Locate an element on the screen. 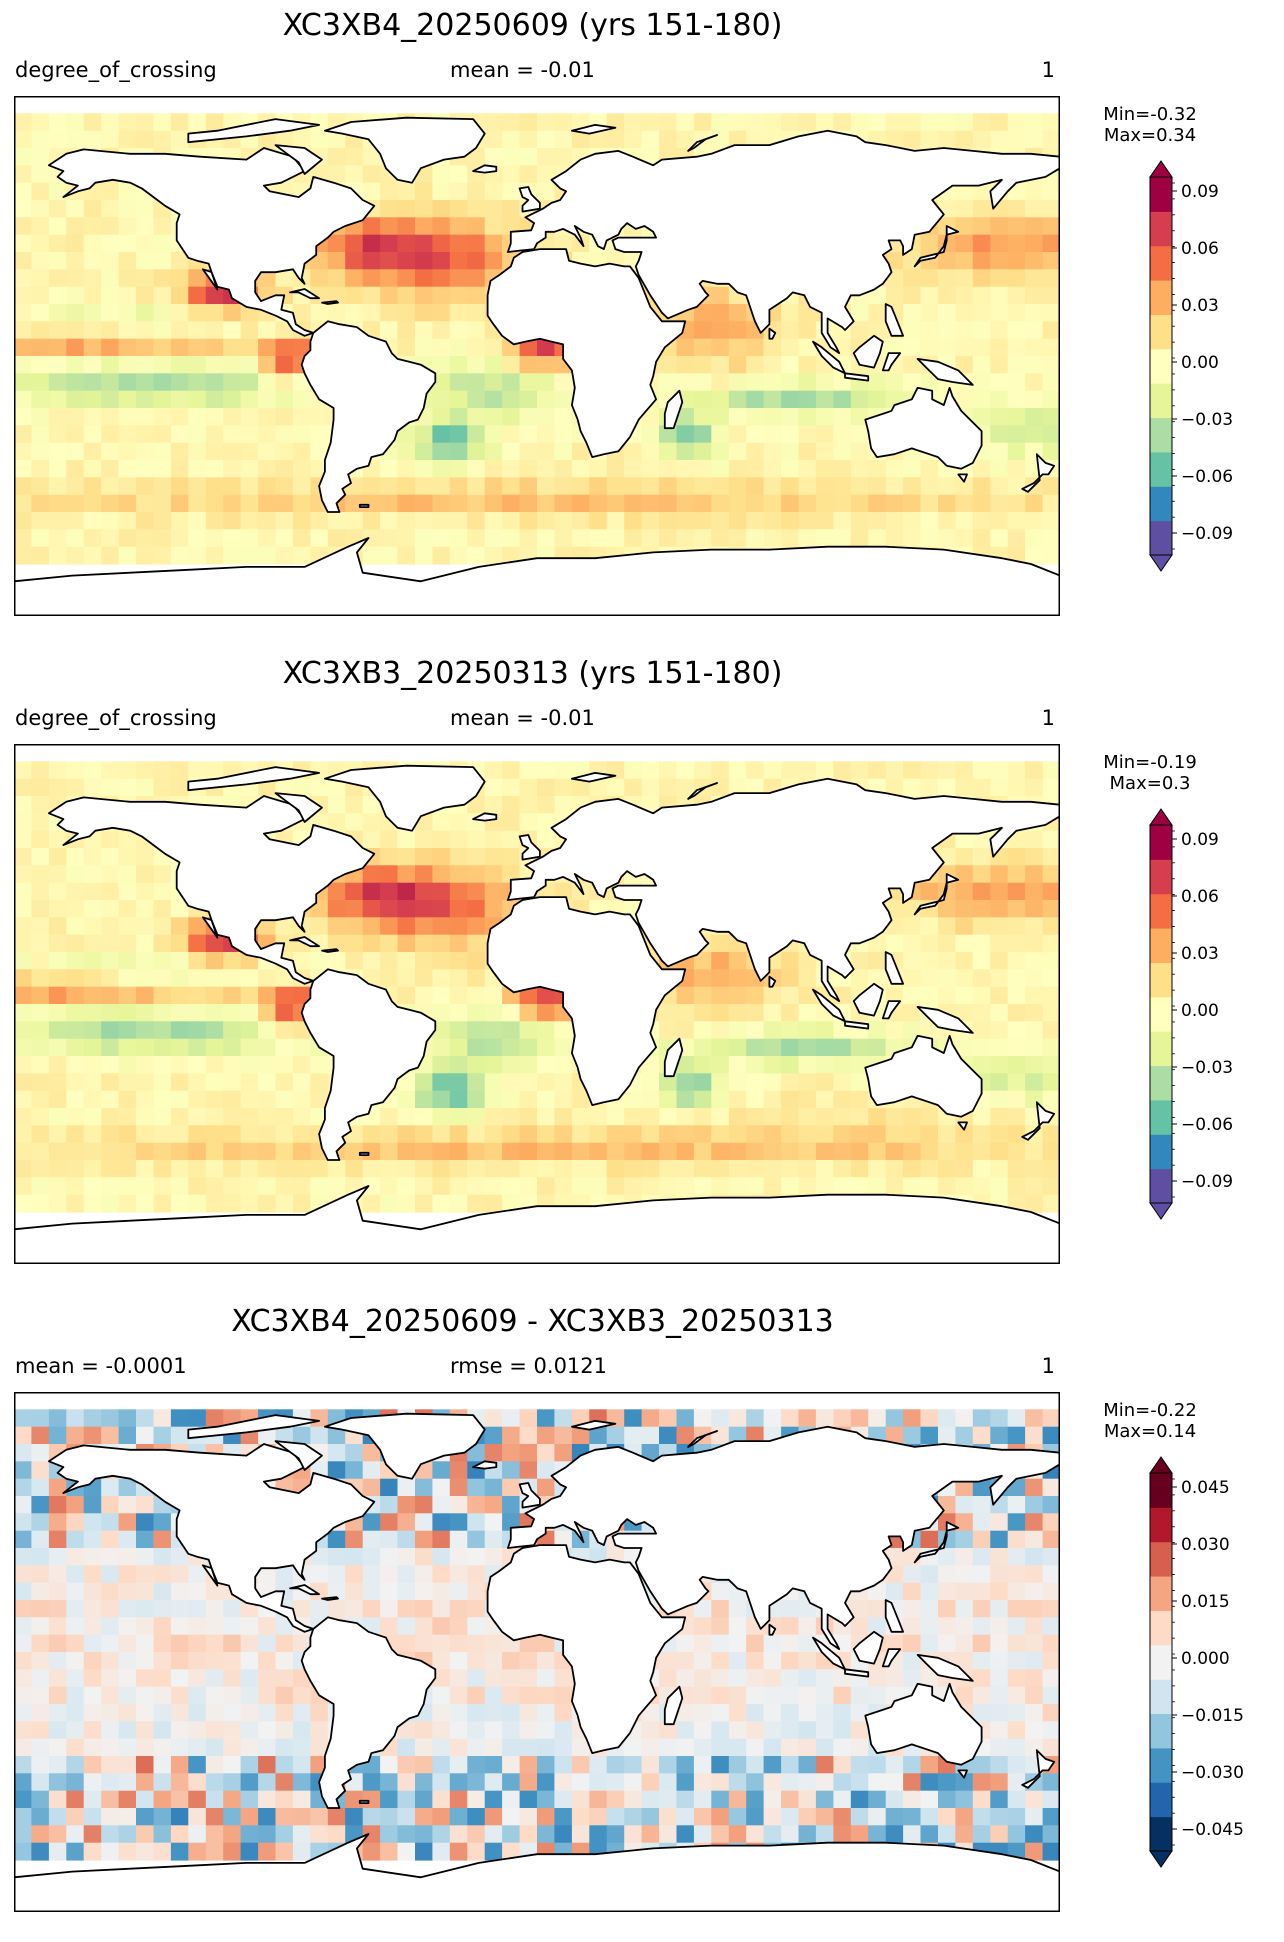  colorbar-stats: Min=-0.22 Max=0.14 is located at coordinates (1150, 1421).